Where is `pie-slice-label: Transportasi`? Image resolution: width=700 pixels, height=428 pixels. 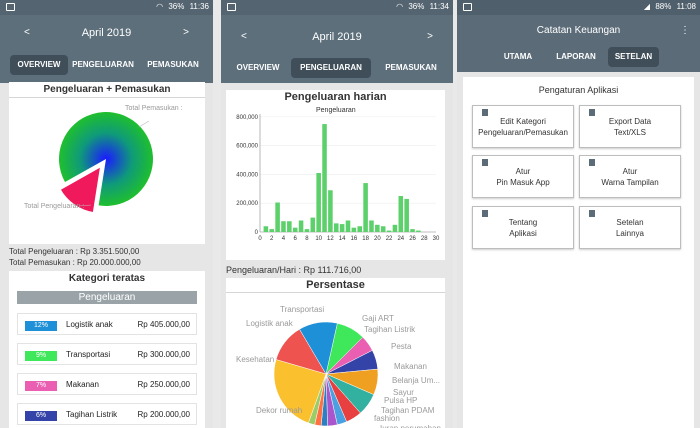
pie-slice-label: Transportasi is located at coordinates (302, 309).